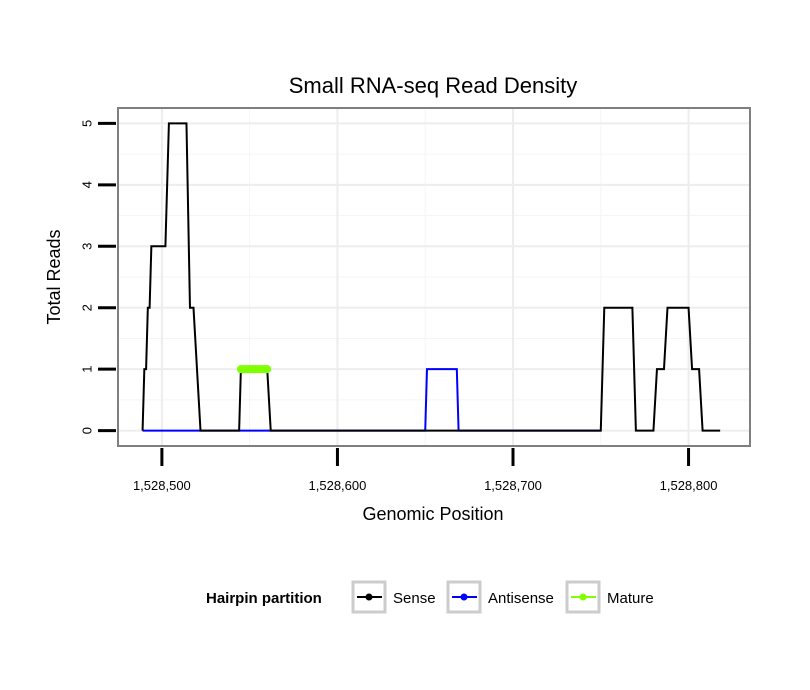  I want to click on x-tick-label: 1,528,800, so click(689, 485).